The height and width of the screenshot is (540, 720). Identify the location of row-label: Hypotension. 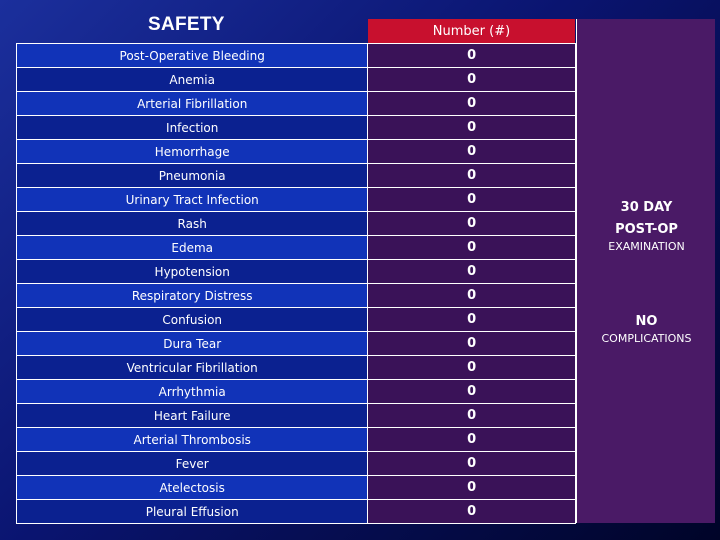
(192, 271).